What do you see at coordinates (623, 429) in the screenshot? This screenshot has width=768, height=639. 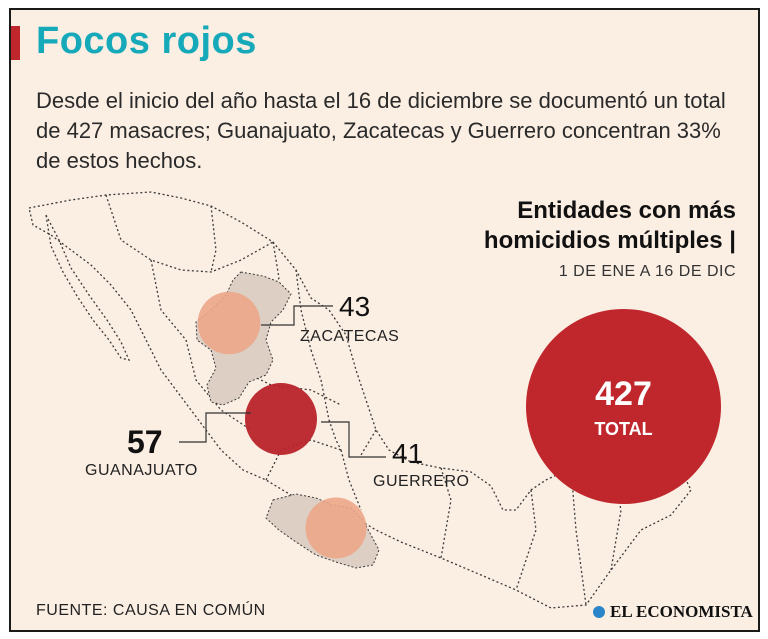 I see `total-label: TOTAL` at bounding box center [623, 429].